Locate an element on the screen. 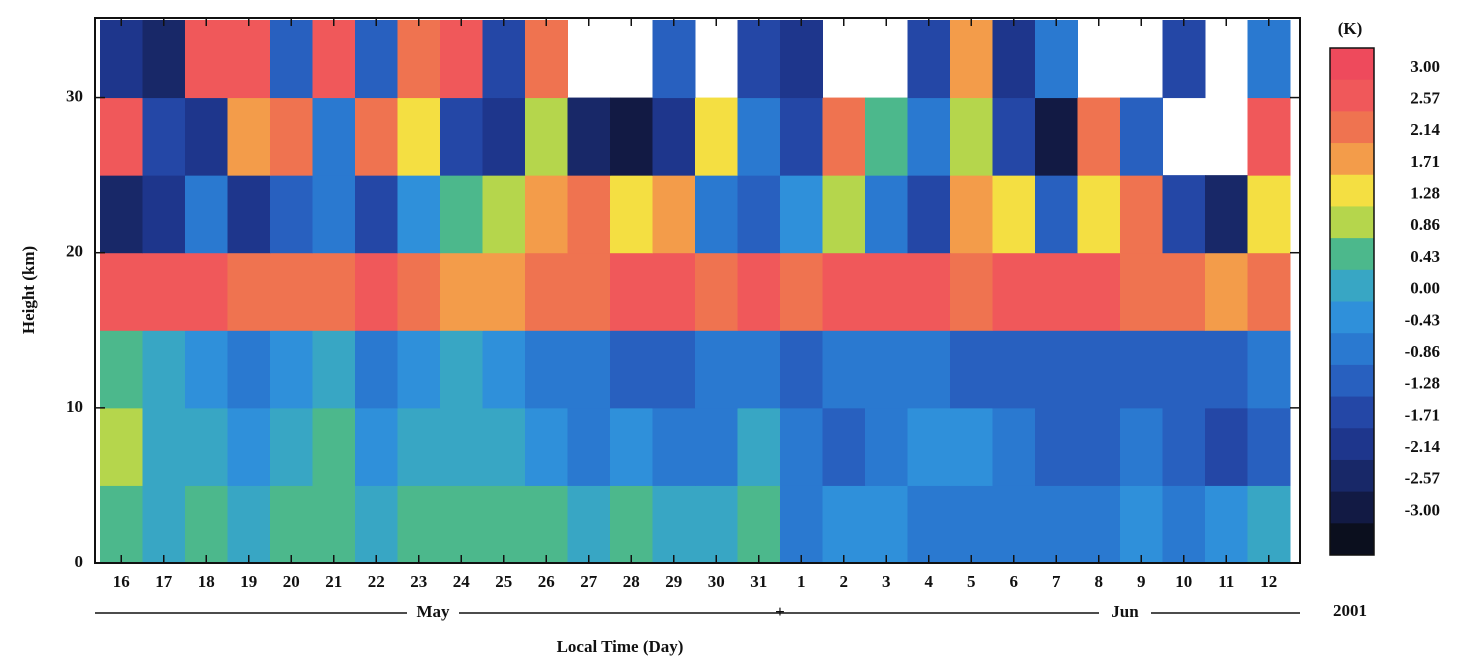 The height and width of the screenshot is (661, 1458). x-tick-label: 2 is located at coordinates (844, 581).